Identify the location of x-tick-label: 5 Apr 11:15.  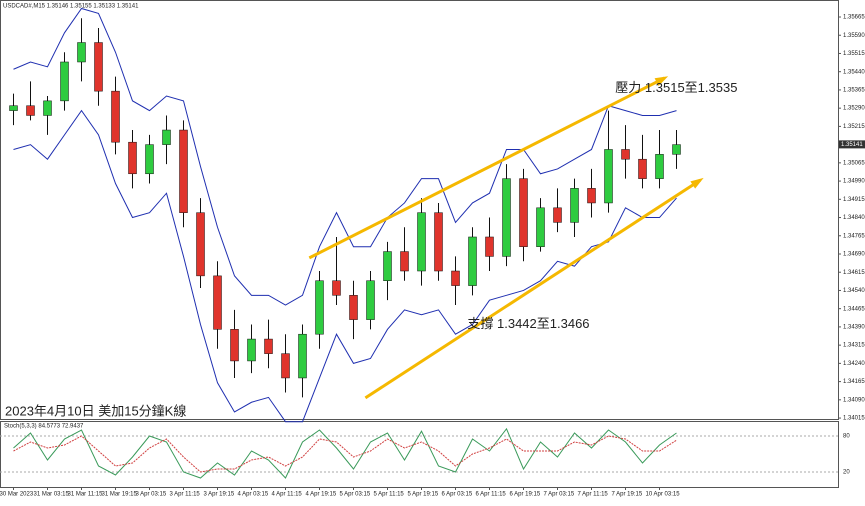
(389, 495).